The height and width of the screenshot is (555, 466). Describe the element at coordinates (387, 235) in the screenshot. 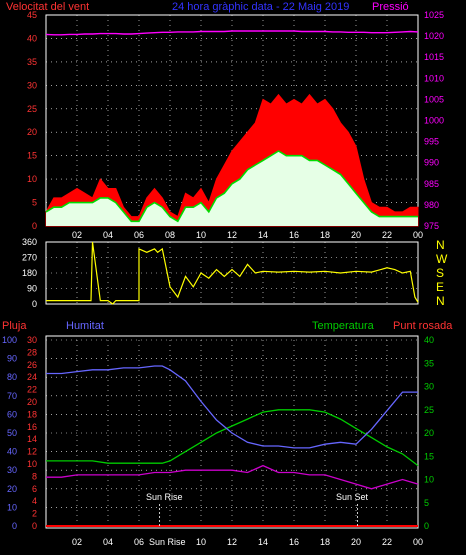

I see `wind-x-tick-10: 22` at that location.